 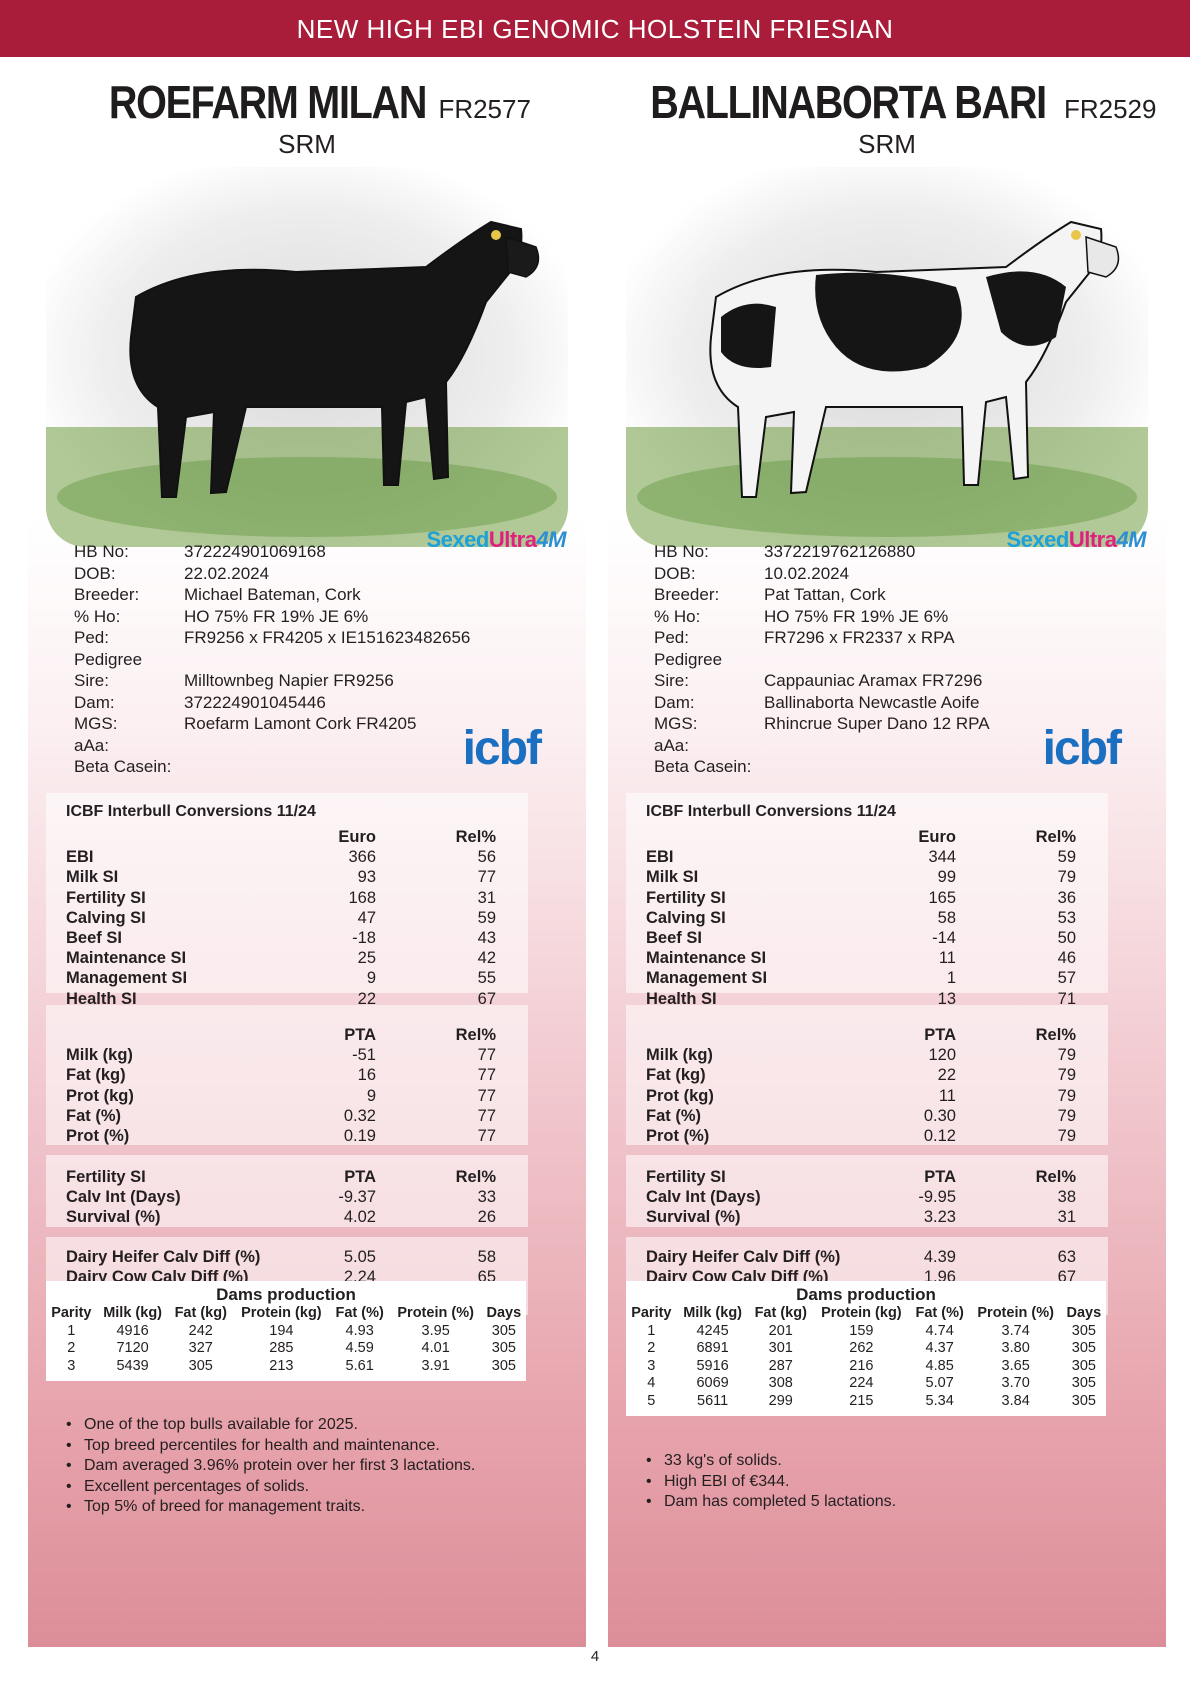 I want to click on row-value: 3.23, so click(x=939, y=1217).